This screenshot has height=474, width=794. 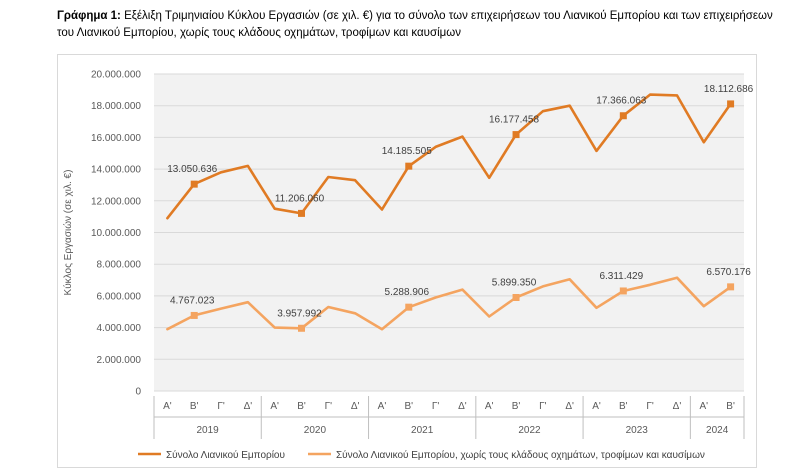 What do you see at coordinates (116, 233) in the screenshot?
I see `y-tick-label: 10.000.000` at bounding box center [116, 233].